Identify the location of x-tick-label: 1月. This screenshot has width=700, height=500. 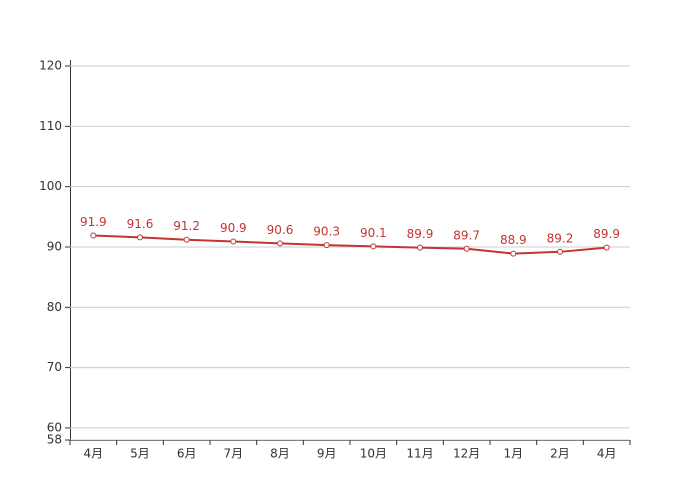
(514, 454).